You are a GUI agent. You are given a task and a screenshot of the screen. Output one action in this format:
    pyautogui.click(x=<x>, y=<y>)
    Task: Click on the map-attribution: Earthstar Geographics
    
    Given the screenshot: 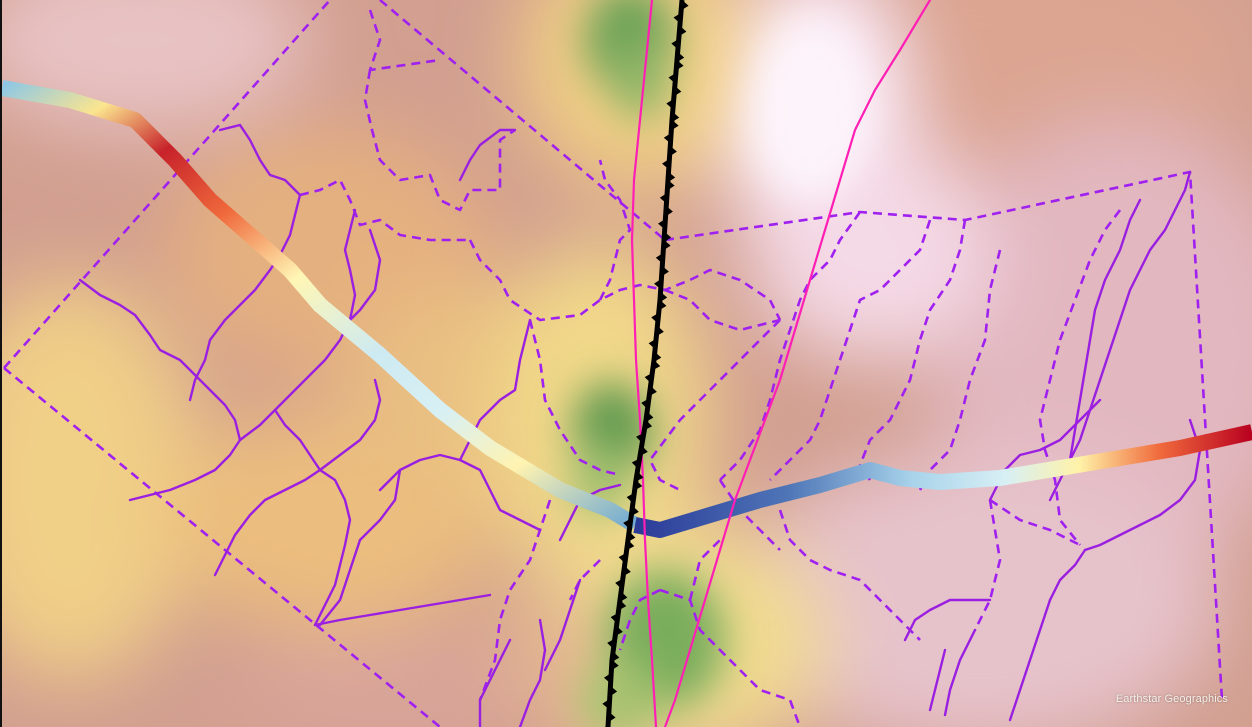 What is the action you would take?
    pyautogui.click(x=1171, y=699)
    